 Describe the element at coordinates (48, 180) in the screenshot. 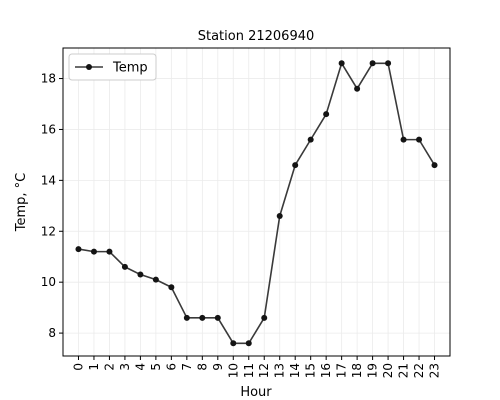

I see `y-tick-label: 14` at that location.